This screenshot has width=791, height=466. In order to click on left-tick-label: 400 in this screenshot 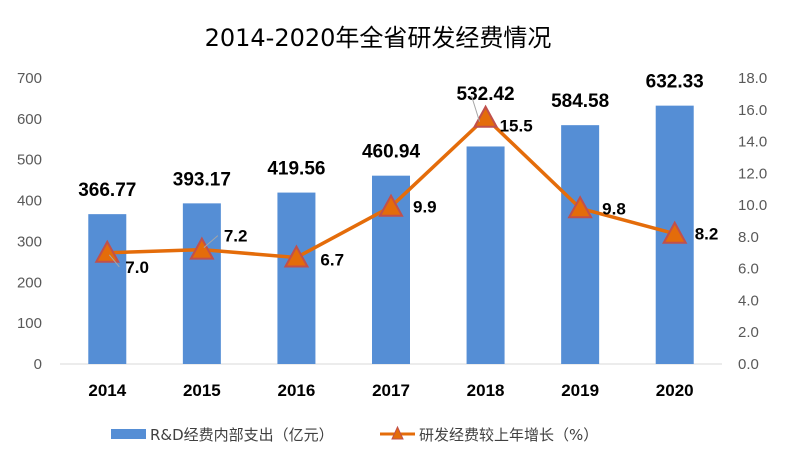, I will do `click(29, 201)`.